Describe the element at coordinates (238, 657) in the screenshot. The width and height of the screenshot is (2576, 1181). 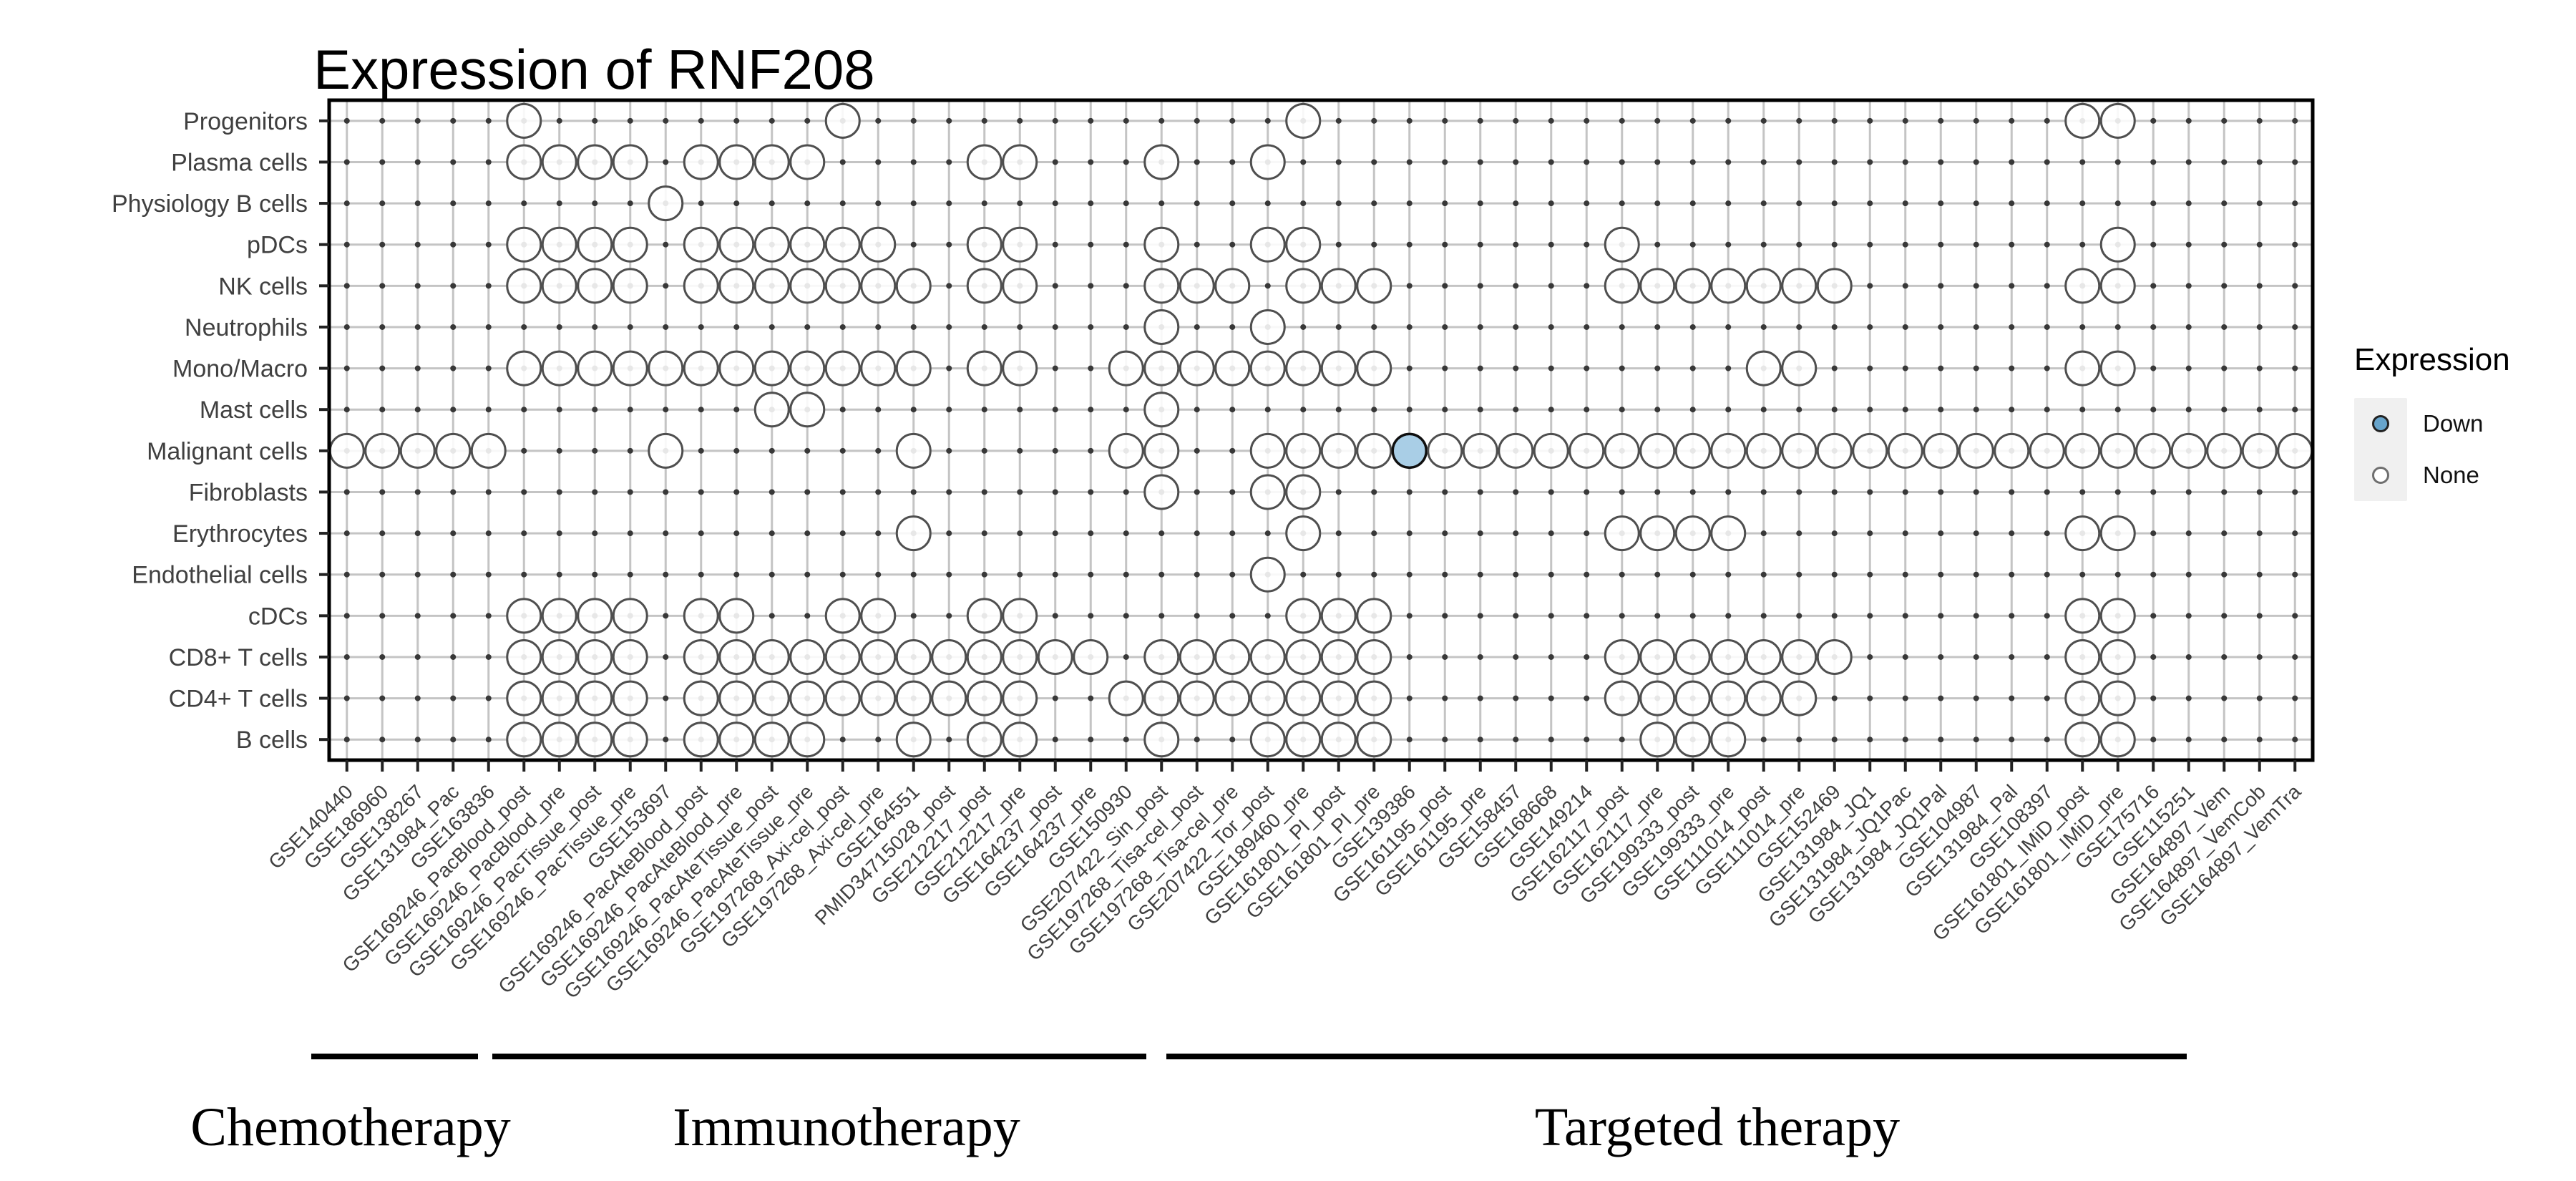
I see `y-axis-label: CD8+ T cells` at that location.